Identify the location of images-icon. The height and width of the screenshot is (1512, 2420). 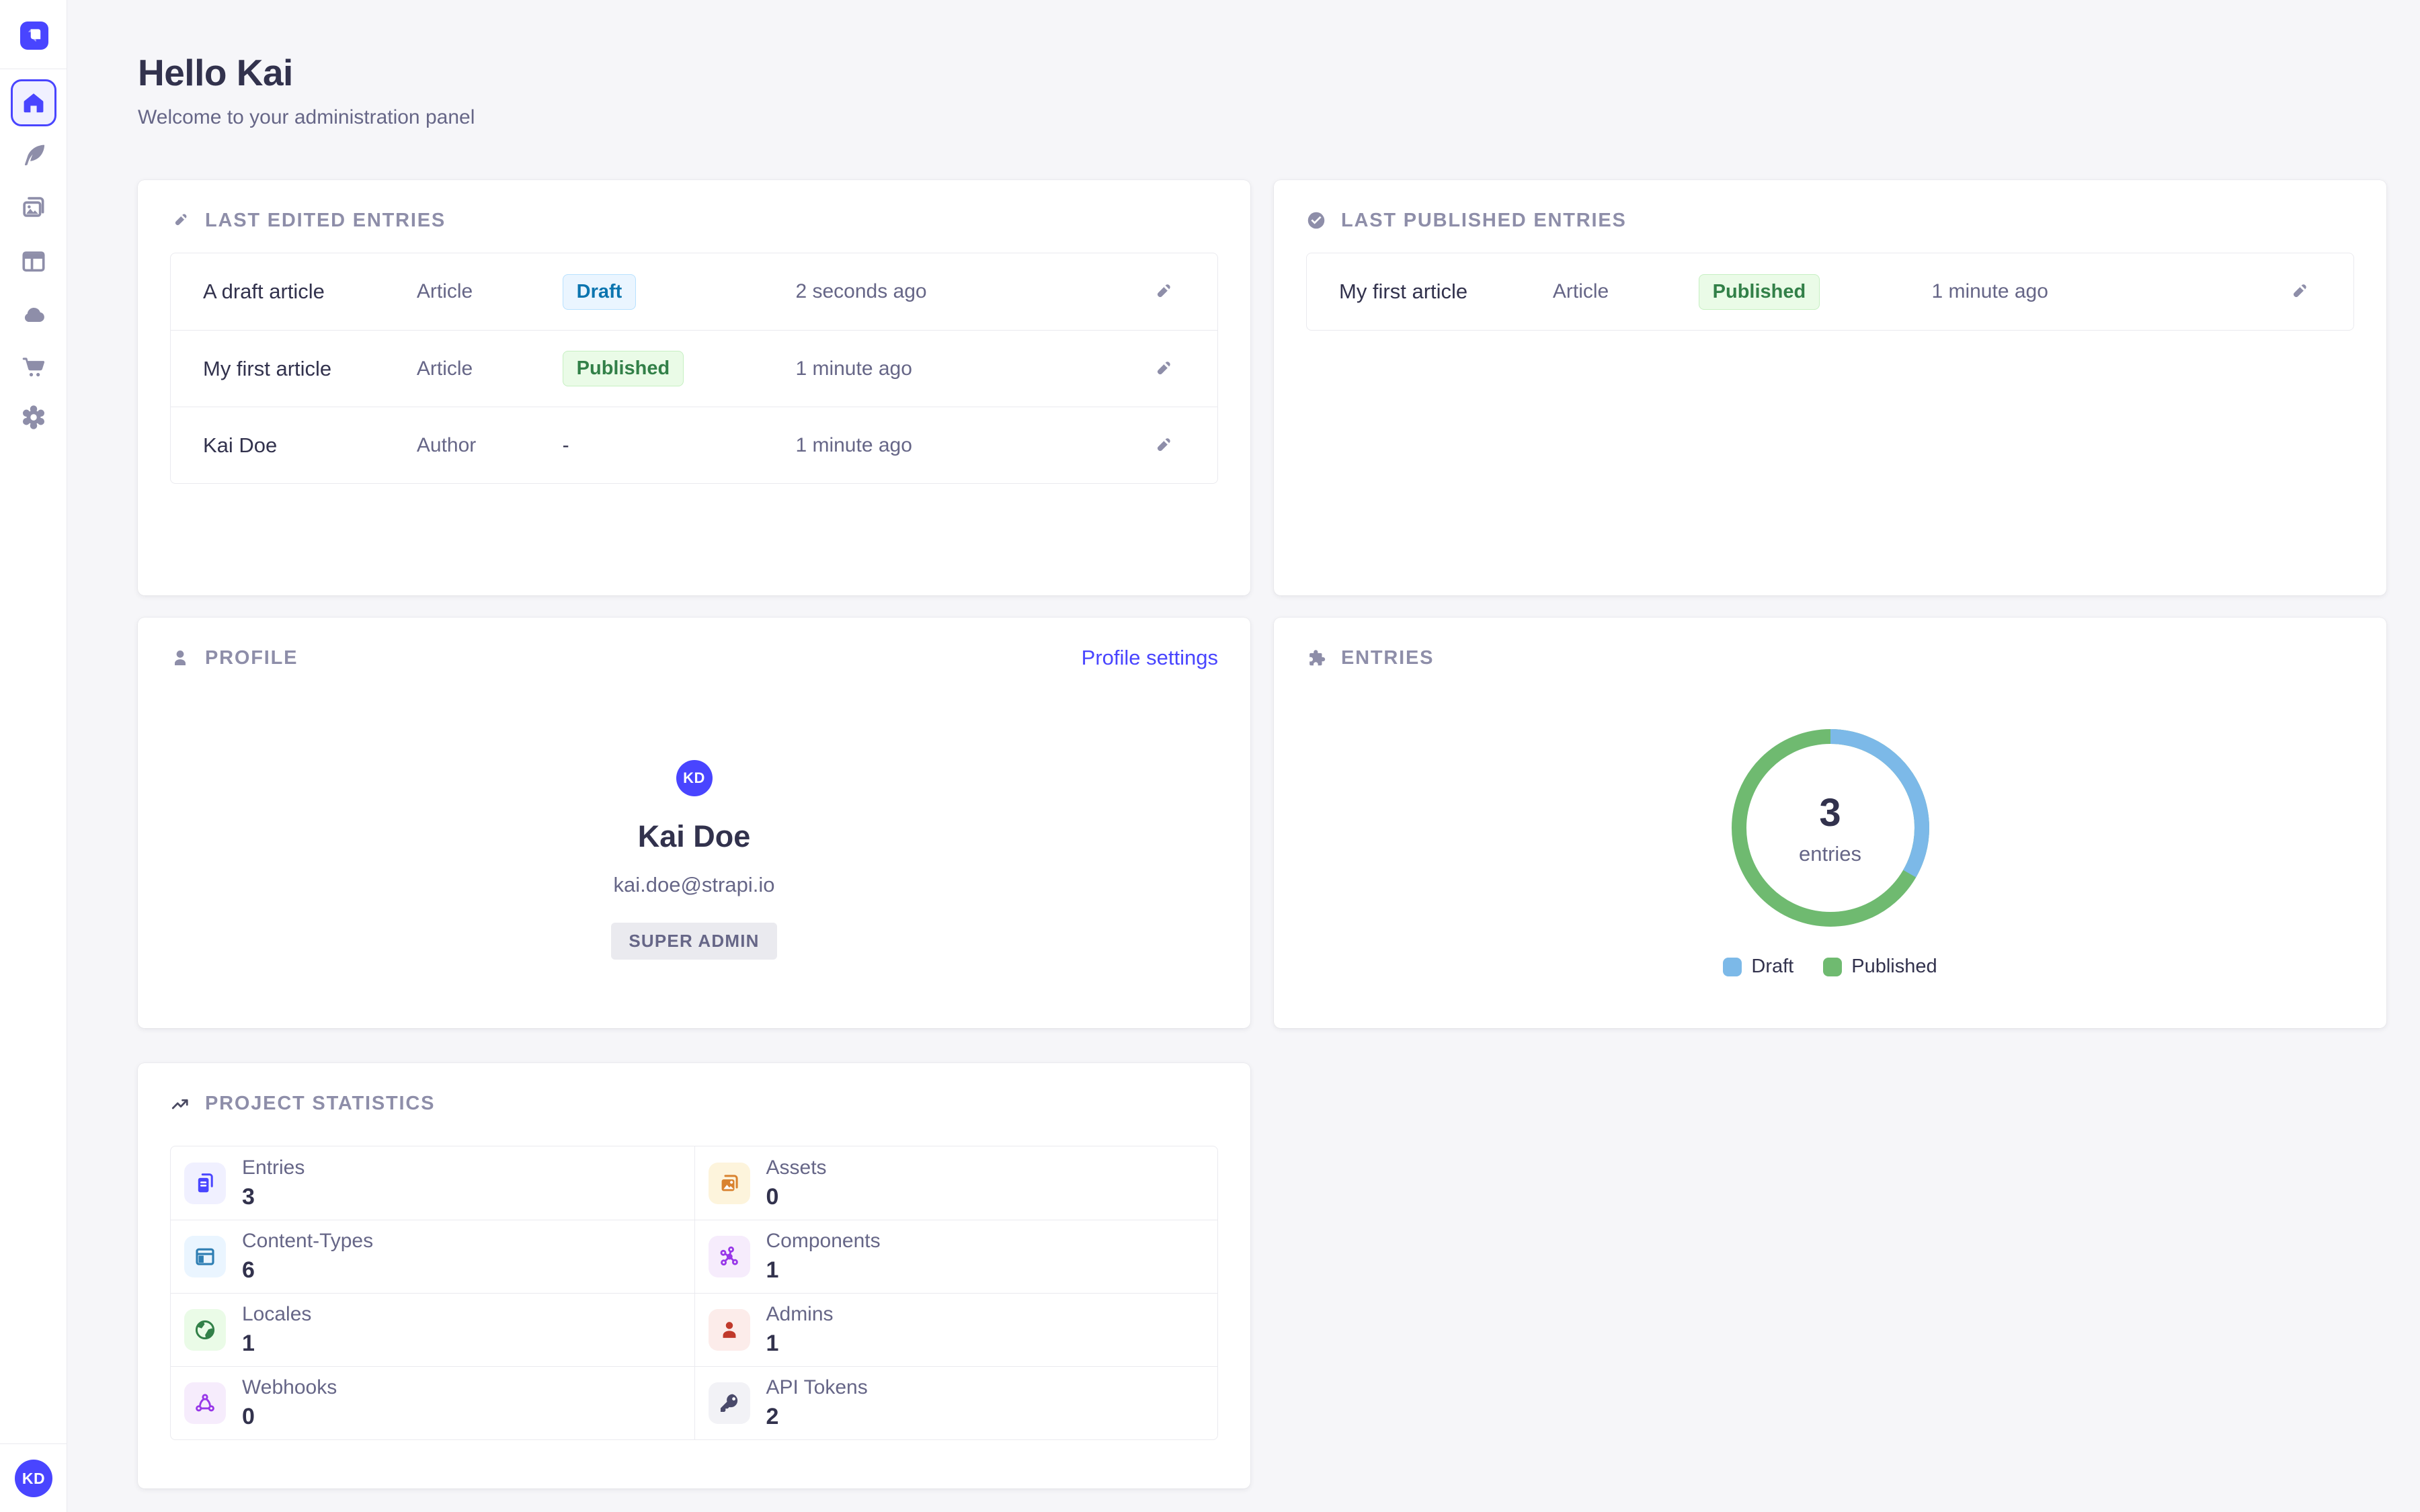
(33, 207).